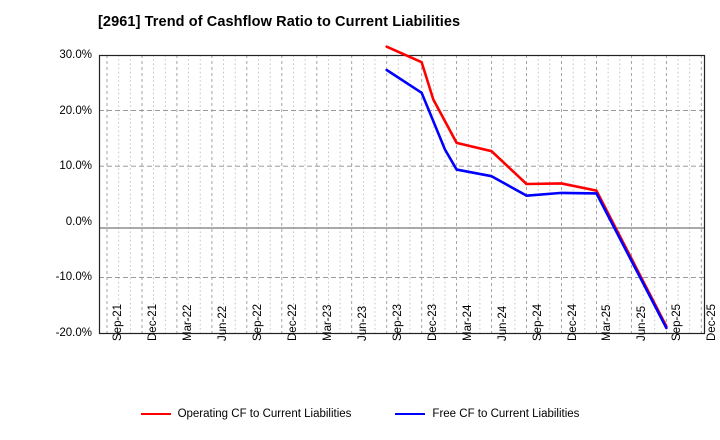 This screenshot has height=440, width=720. What do you see at coordinates (152, 322) in the screenshot?
I see `x-axis-tick-label: Dec-21` at bounding box center [152, 322].